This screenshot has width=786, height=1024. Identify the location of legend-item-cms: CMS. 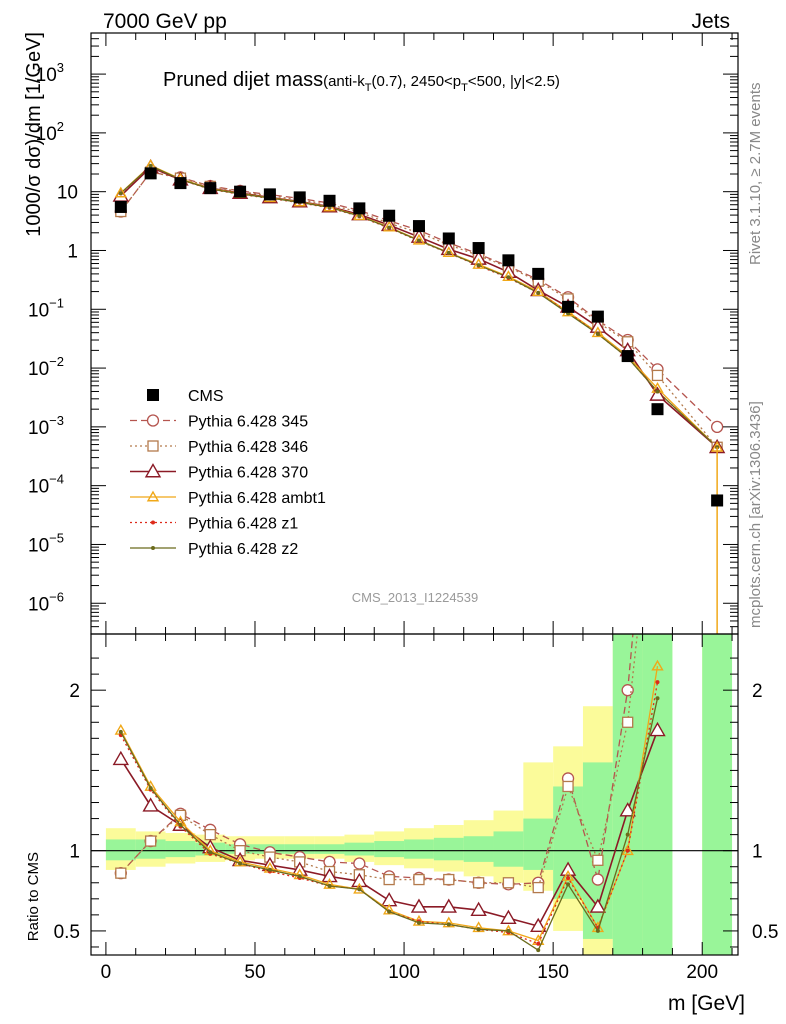
(185, 396).